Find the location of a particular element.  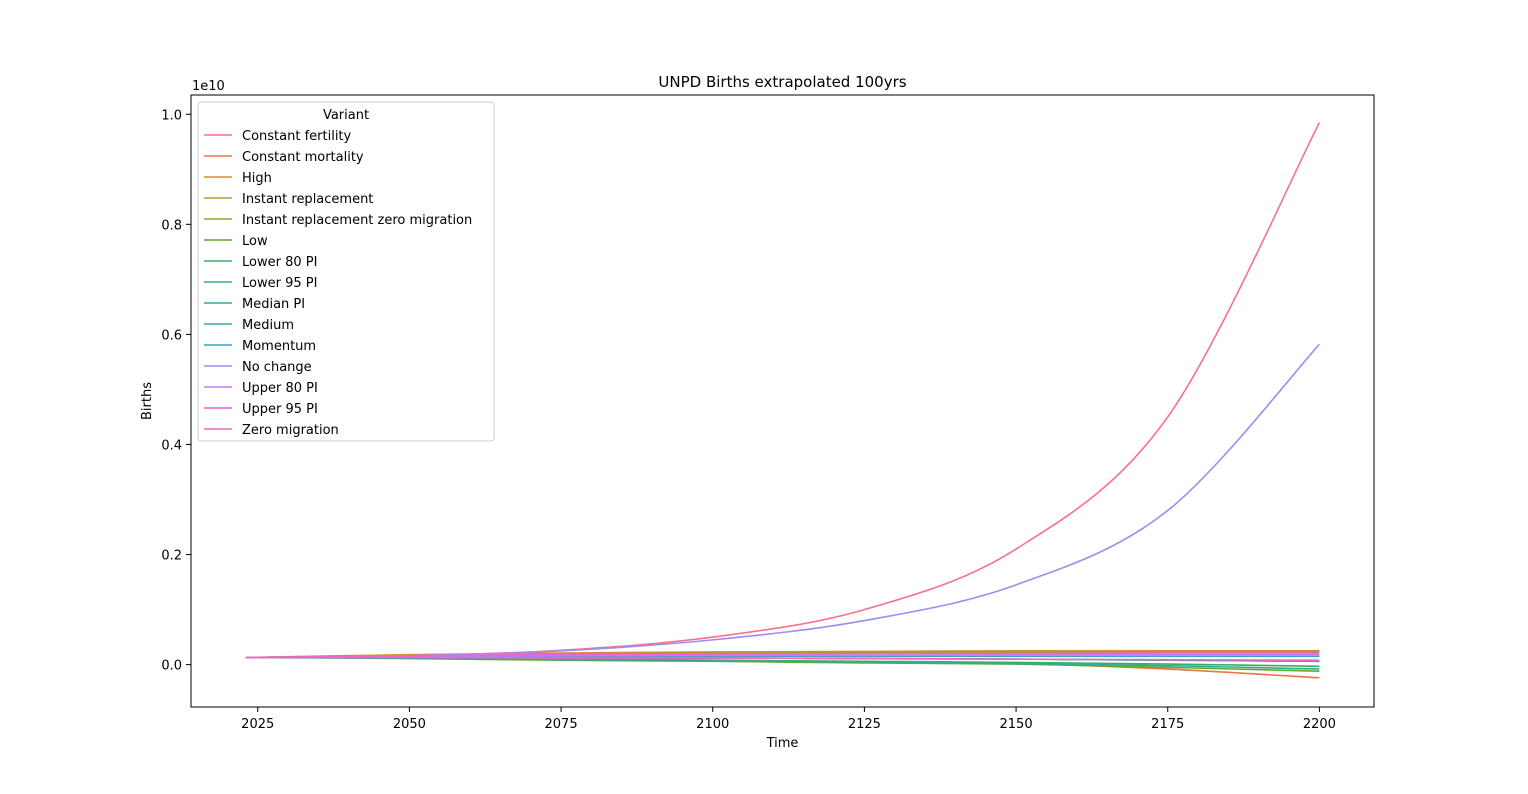

x-axis: 2025 2050 2075 2100 2125 2150 2175 2200 is located at coordinates (788, 719).